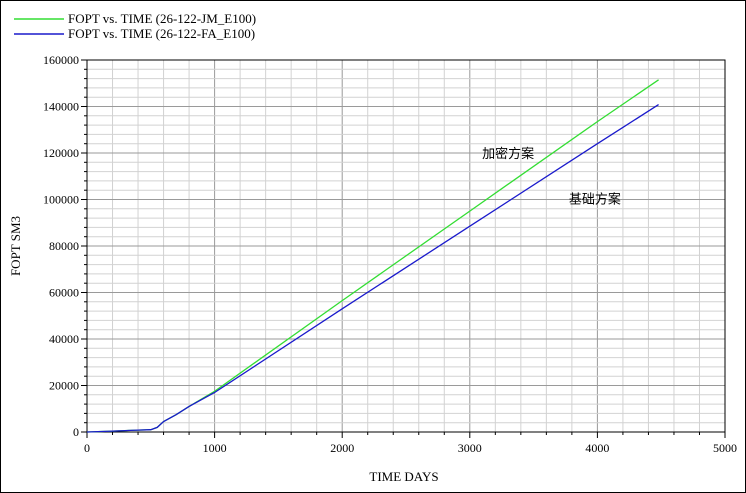  What do you see at coordinates (161, 33) in the screenshot?
I see `legend-label: FOPT vs. TIME (26-122-FA_E100)` at bounding box center [161, 33].